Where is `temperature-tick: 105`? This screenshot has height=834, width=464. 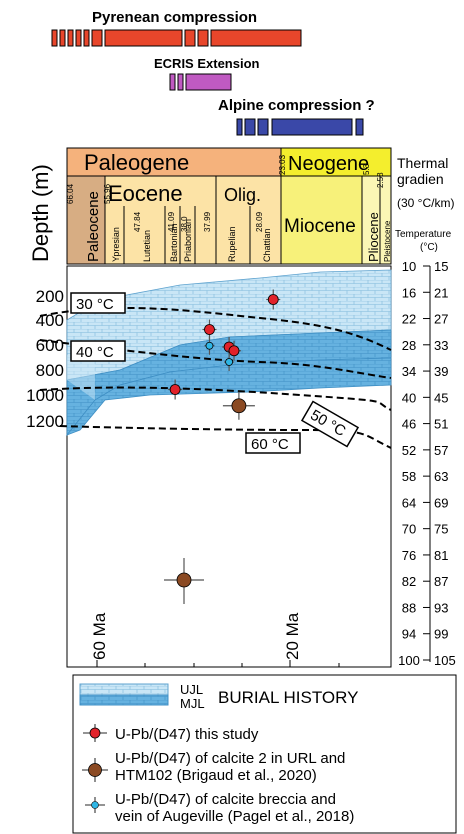 temperature-tick: 105 is located at coordinates (445, 660).